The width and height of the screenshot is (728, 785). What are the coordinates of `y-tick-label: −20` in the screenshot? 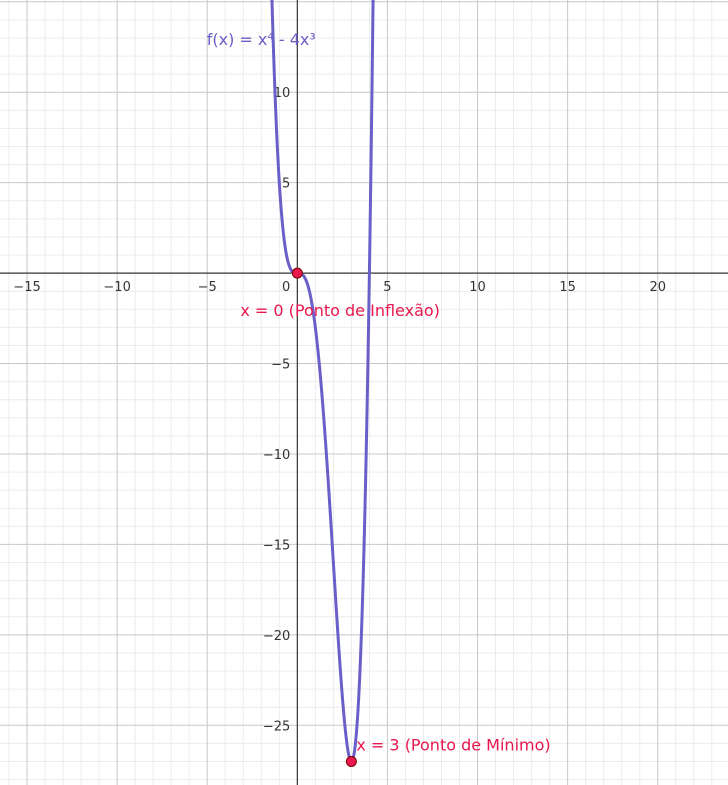 It's located at (276, 636).